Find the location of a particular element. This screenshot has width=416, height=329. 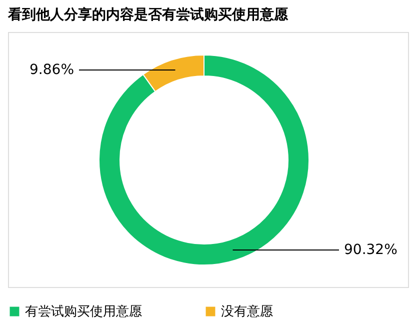

legend-label: 没有意愿 is located at coordinates (247, 312).